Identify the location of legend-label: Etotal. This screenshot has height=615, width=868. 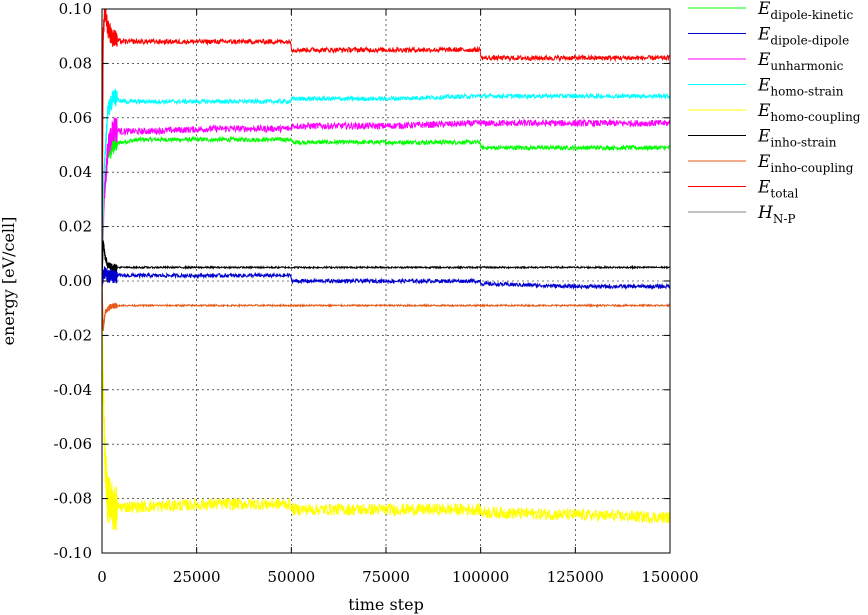
(777, 189).